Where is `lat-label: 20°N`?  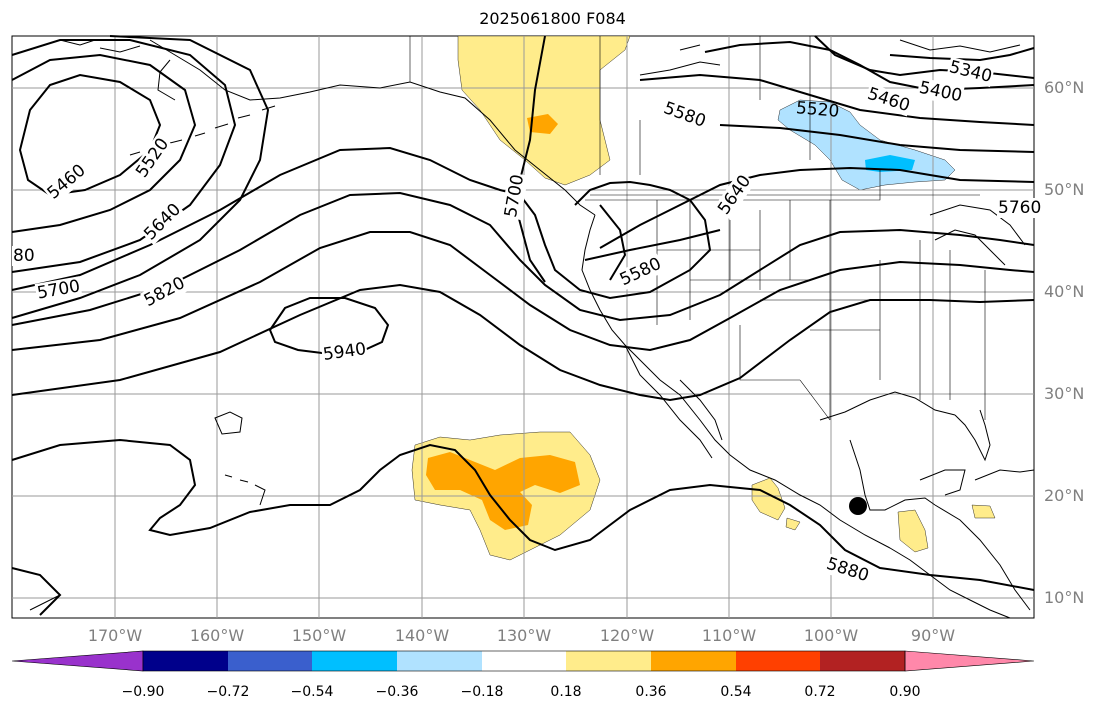
lat-label: 20°N is located at coordinates (1064, 495).